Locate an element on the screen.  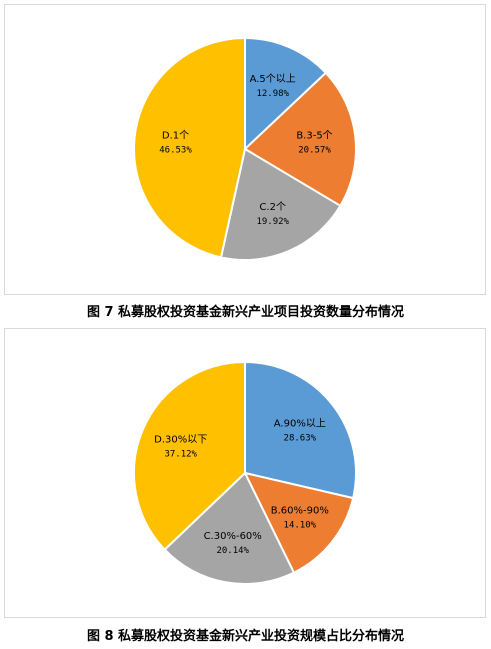
figure-7-caption: 图 7 私募股权投资基金新兴产业项目投资数量分布情况 is located at coordinates (245, 312).